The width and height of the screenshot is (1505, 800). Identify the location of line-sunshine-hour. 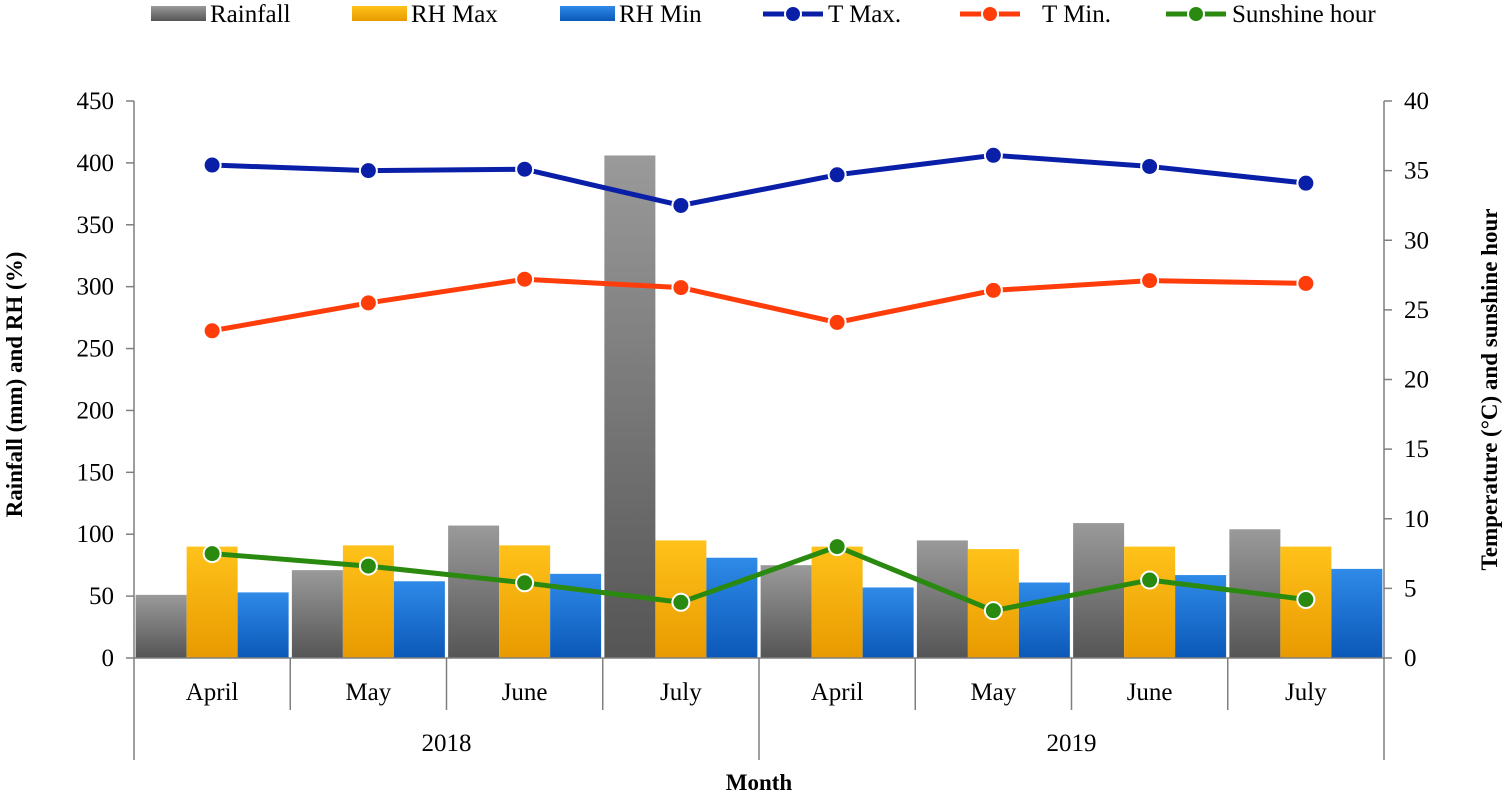
(759, 579).